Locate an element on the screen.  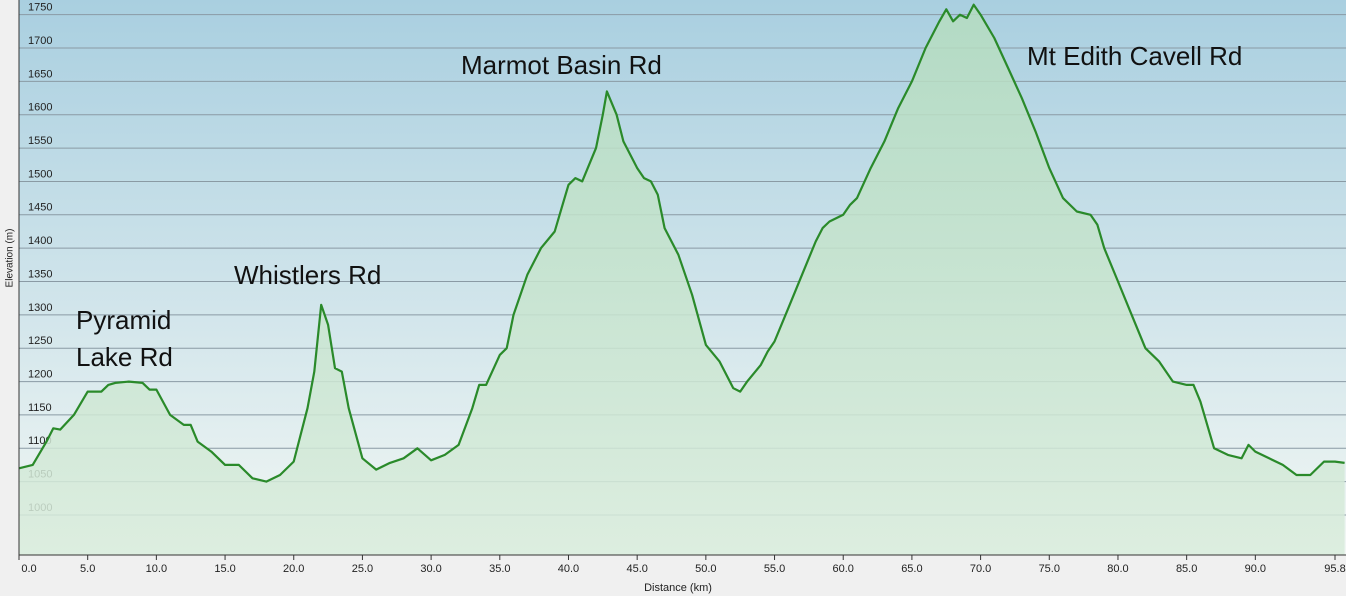
annotation: Whistlers Rd is located at coordinates (307, 275).